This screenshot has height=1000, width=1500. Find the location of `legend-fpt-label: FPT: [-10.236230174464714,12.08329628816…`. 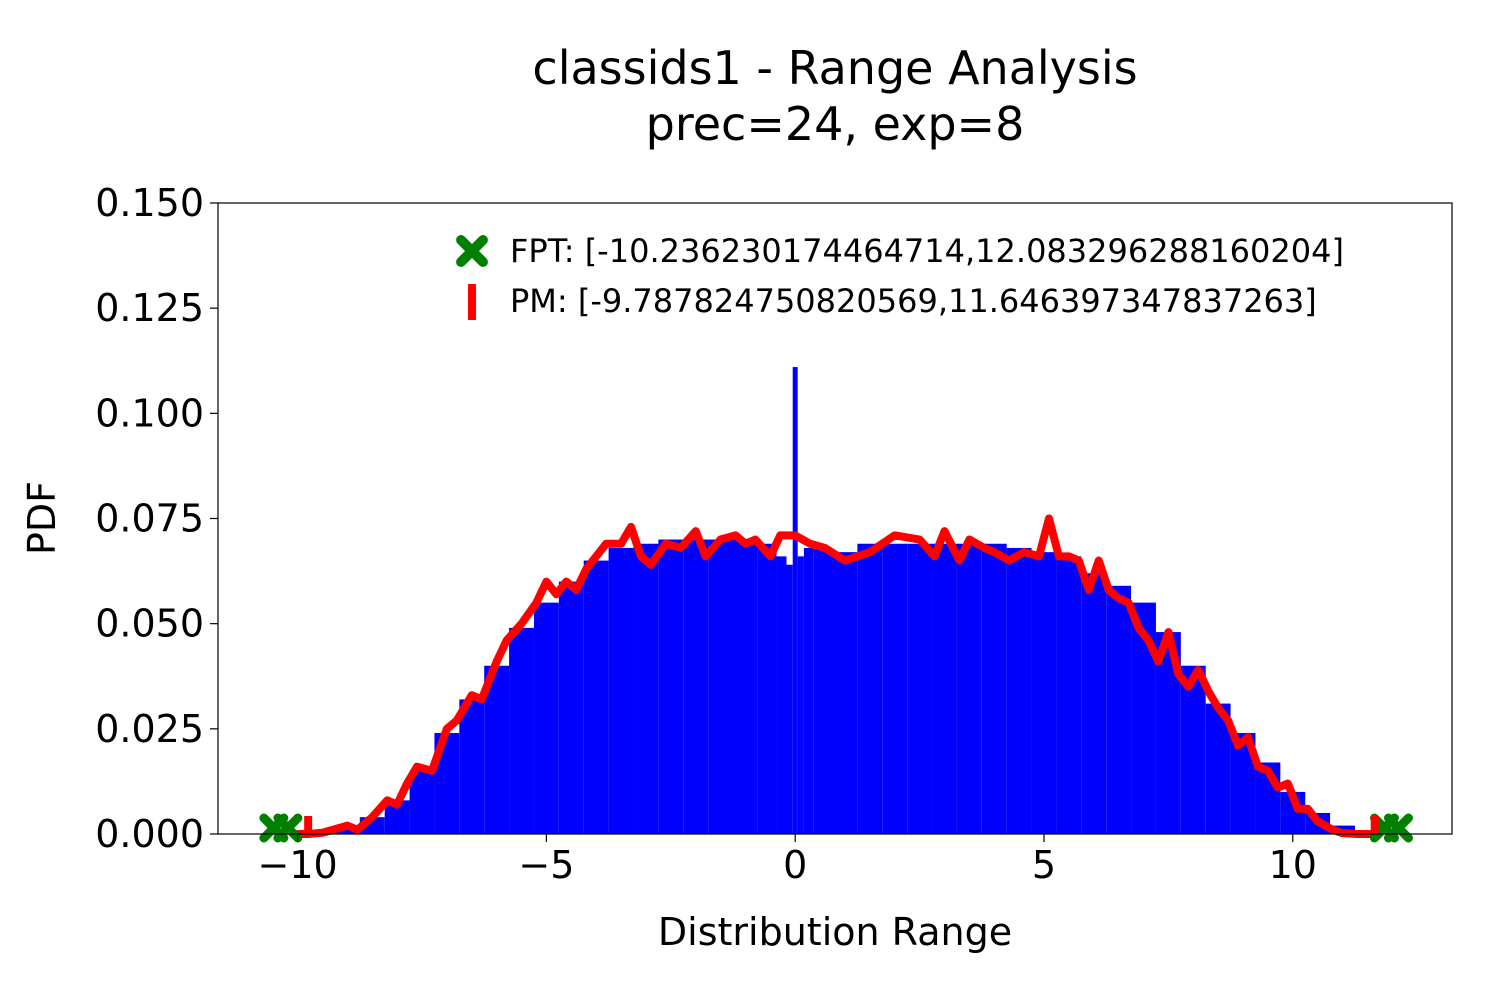

legend-fpt-label: FPT: [-10.236230174464714,12.08329628816… is located at coordinates (927, 251).